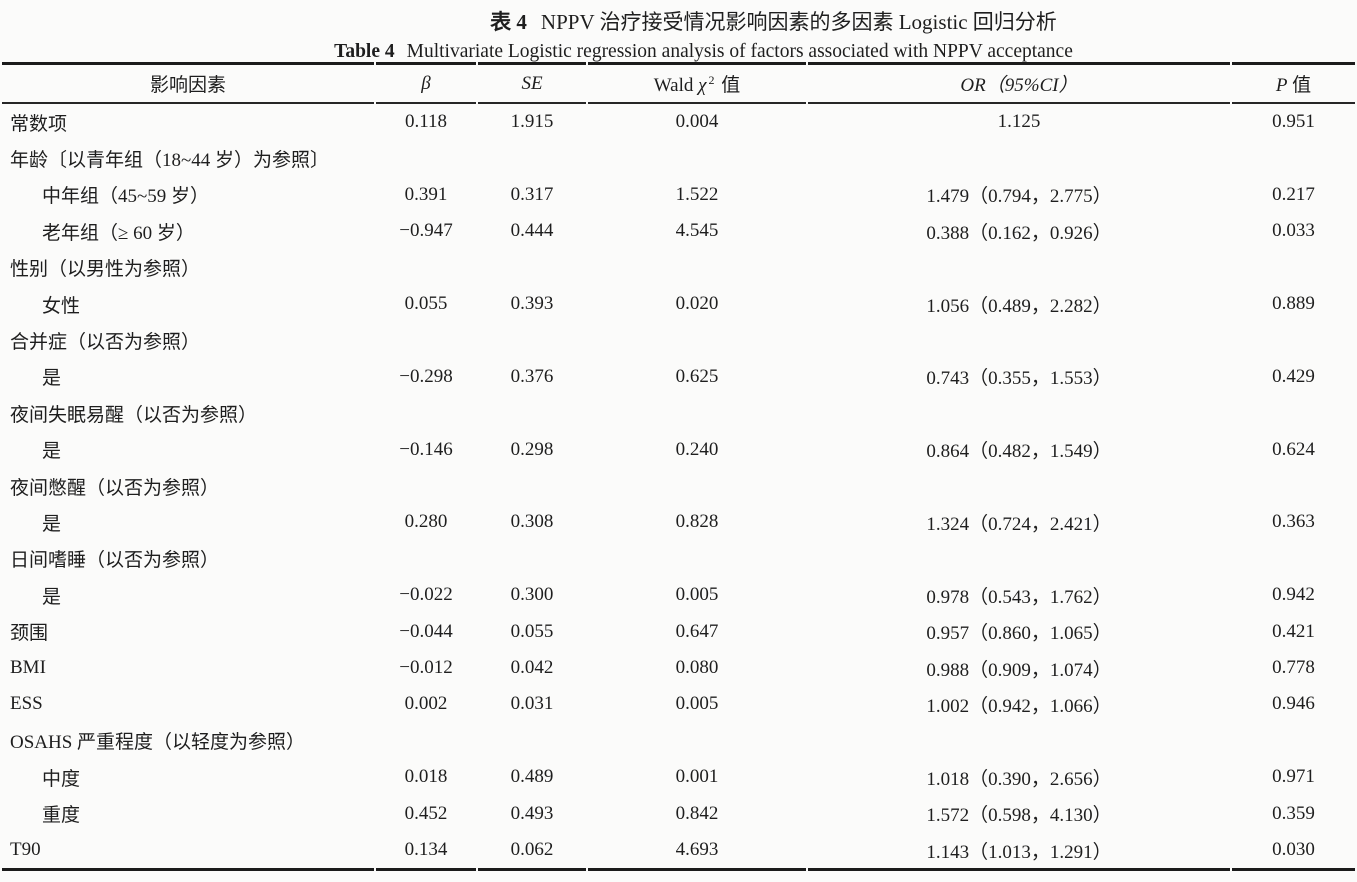 The width and height of the screenshot is (1357, 882). Describe the element at coordinates (532, 122) in the screenshot. I see `se-cell: 1.915` at that location.